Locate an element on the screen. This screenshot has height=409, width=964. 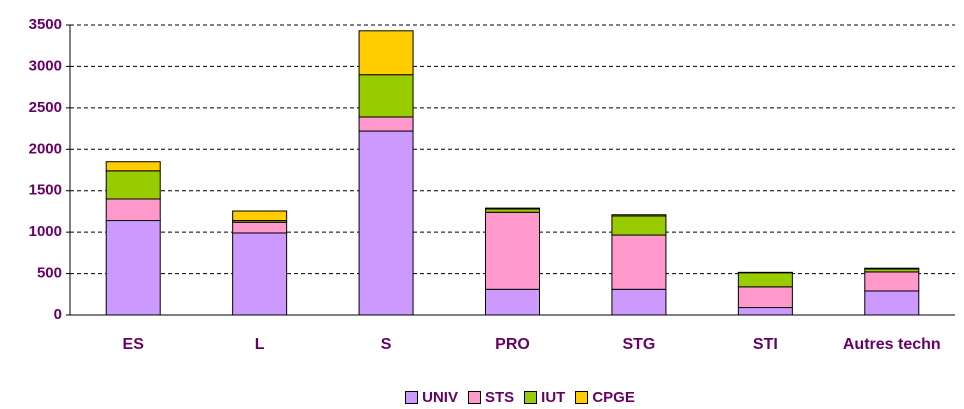
legend: UNIV STS IUT CPGE is located at coordinates (520, 397).